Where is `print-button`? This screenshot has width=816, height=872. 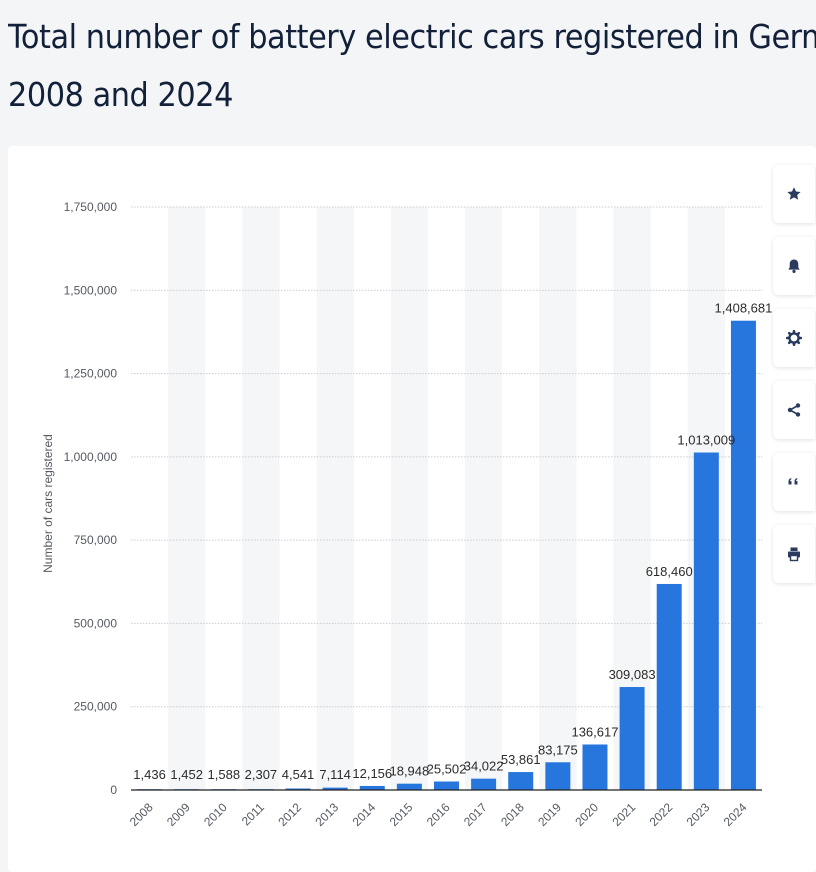
print-button is located at coordinates (794, 554).